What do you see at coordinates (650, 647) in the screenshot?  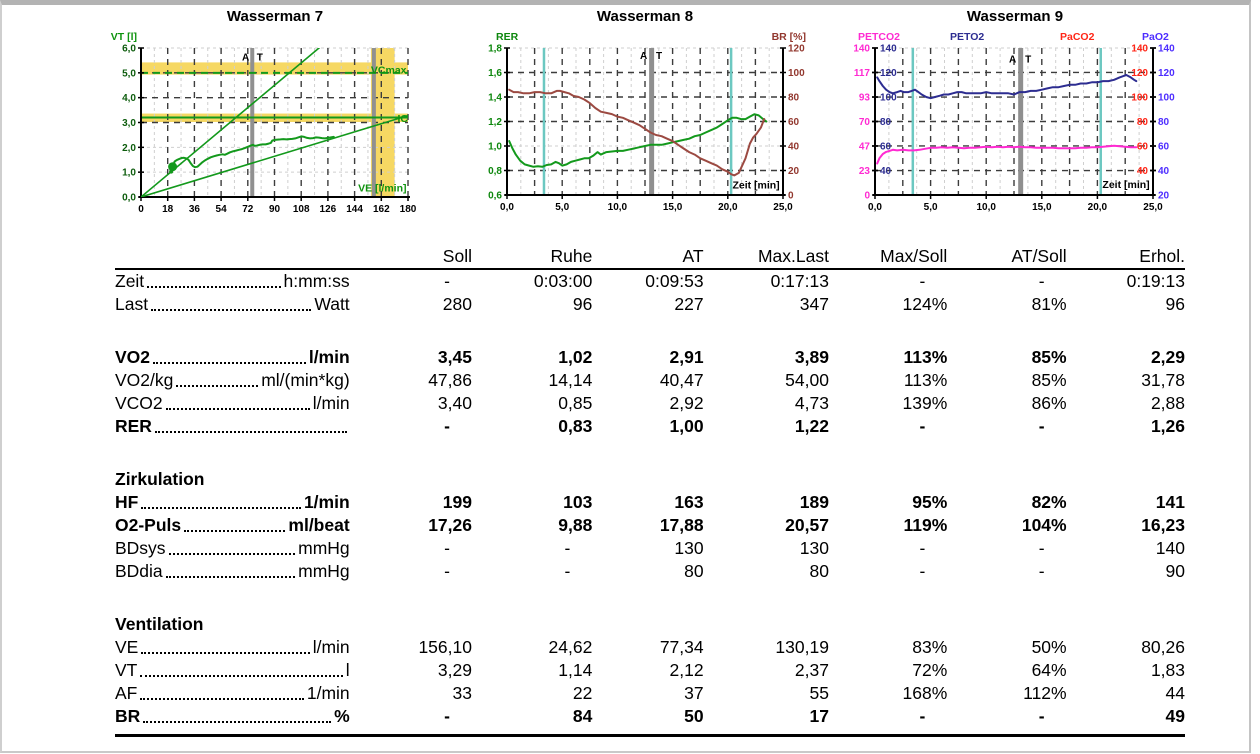 I see `table-row: VE l/min 156,10 24,62 77,34 130,19 83% 50% 80,26` at bounding box center [650, 647].